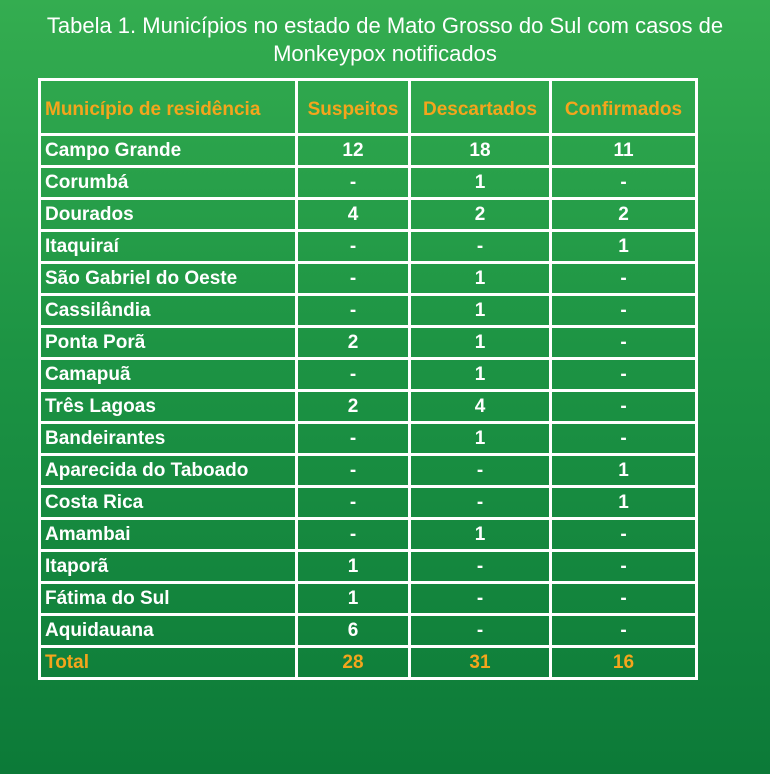 This screenshot has height=774, width=770. What do you see at coordinates (168, 310) in the screenshot?
I see `row-label: Cassilândia` at bounding box center [168, 310].